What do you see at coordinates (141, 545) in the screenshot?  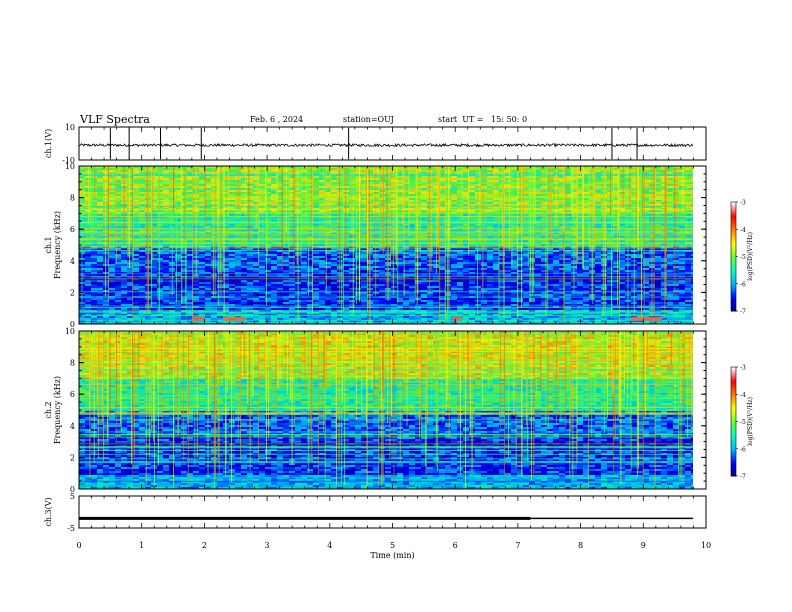 I see `x-tick-label: 1` at bounding box center [141, 545].